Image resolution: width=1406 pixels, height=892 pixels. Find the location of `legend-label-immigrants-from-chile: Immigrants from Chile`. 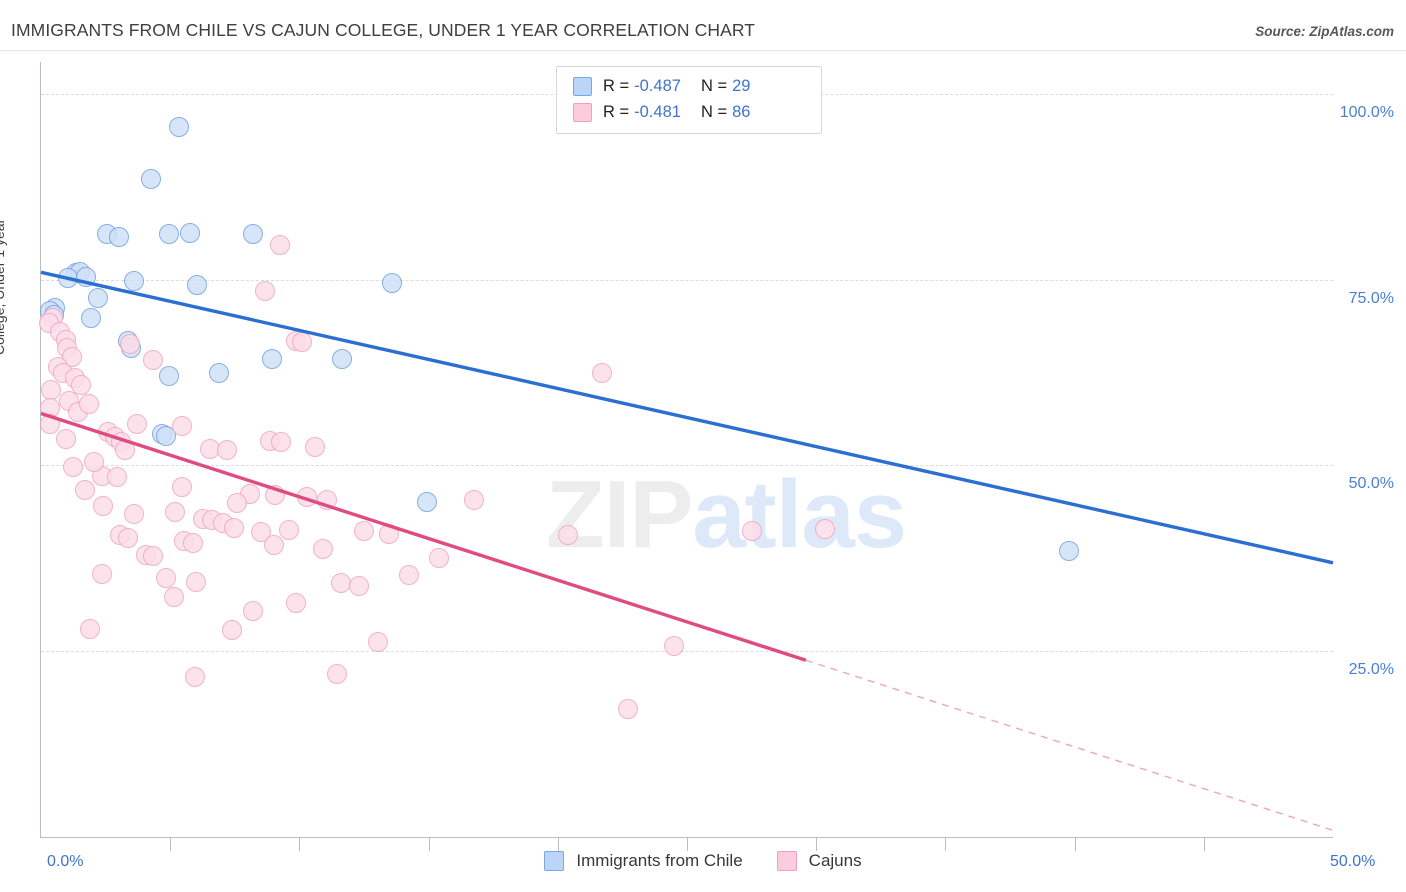

legend-label-immigrants-from-chile: Immigrants from Chile is located at coordinates (659, 860).